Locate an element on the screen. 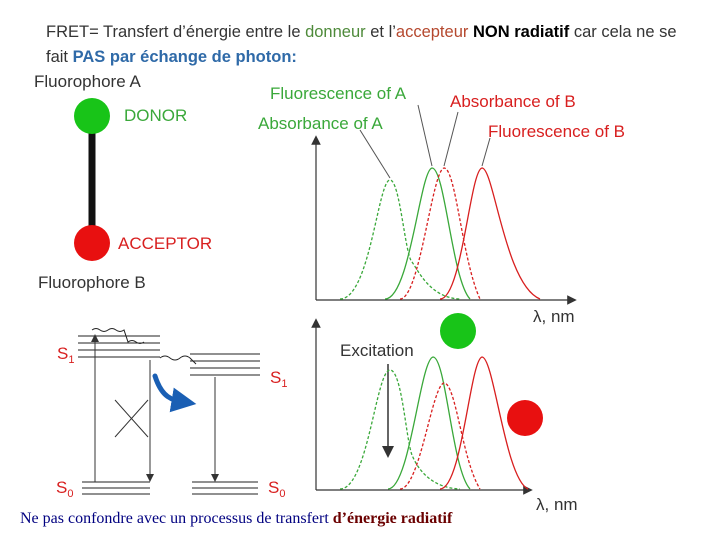 The width and height of the screenshot is (720, 540). s0-right-label: S0 is located at coordinates (277, 489).